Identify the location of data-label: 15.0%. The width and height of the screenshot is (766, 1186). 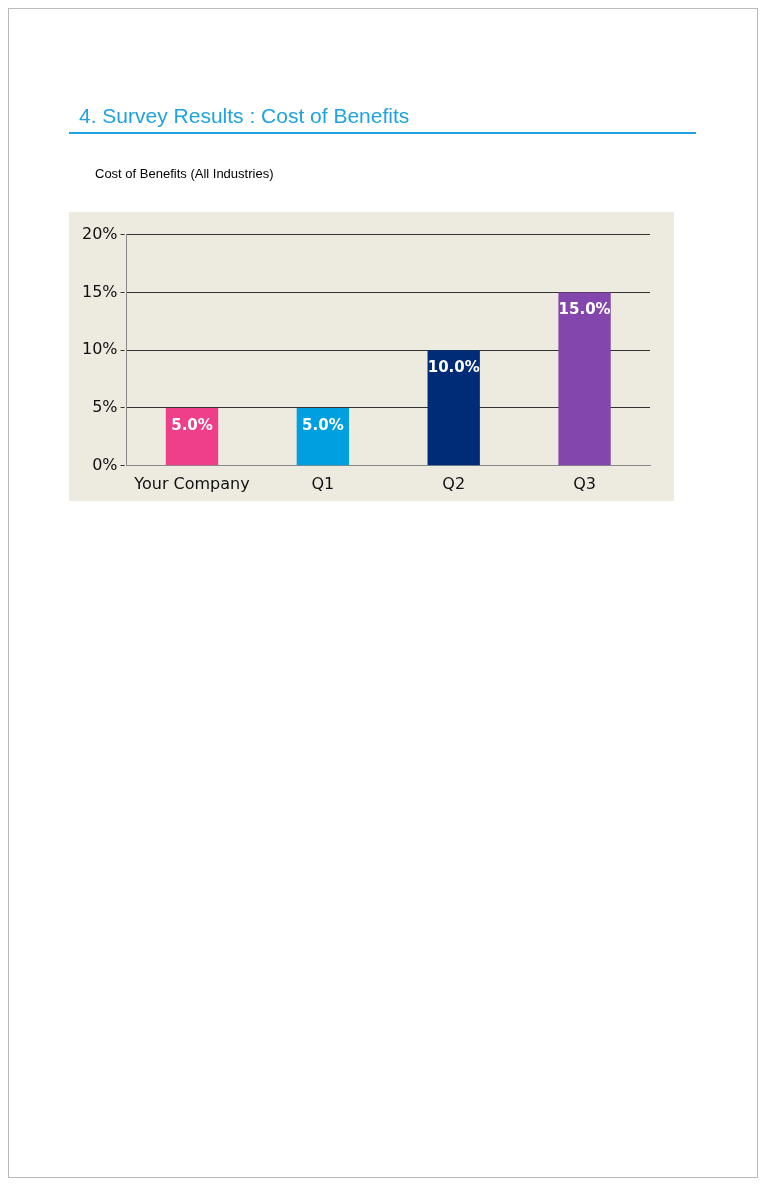
(584, 309).